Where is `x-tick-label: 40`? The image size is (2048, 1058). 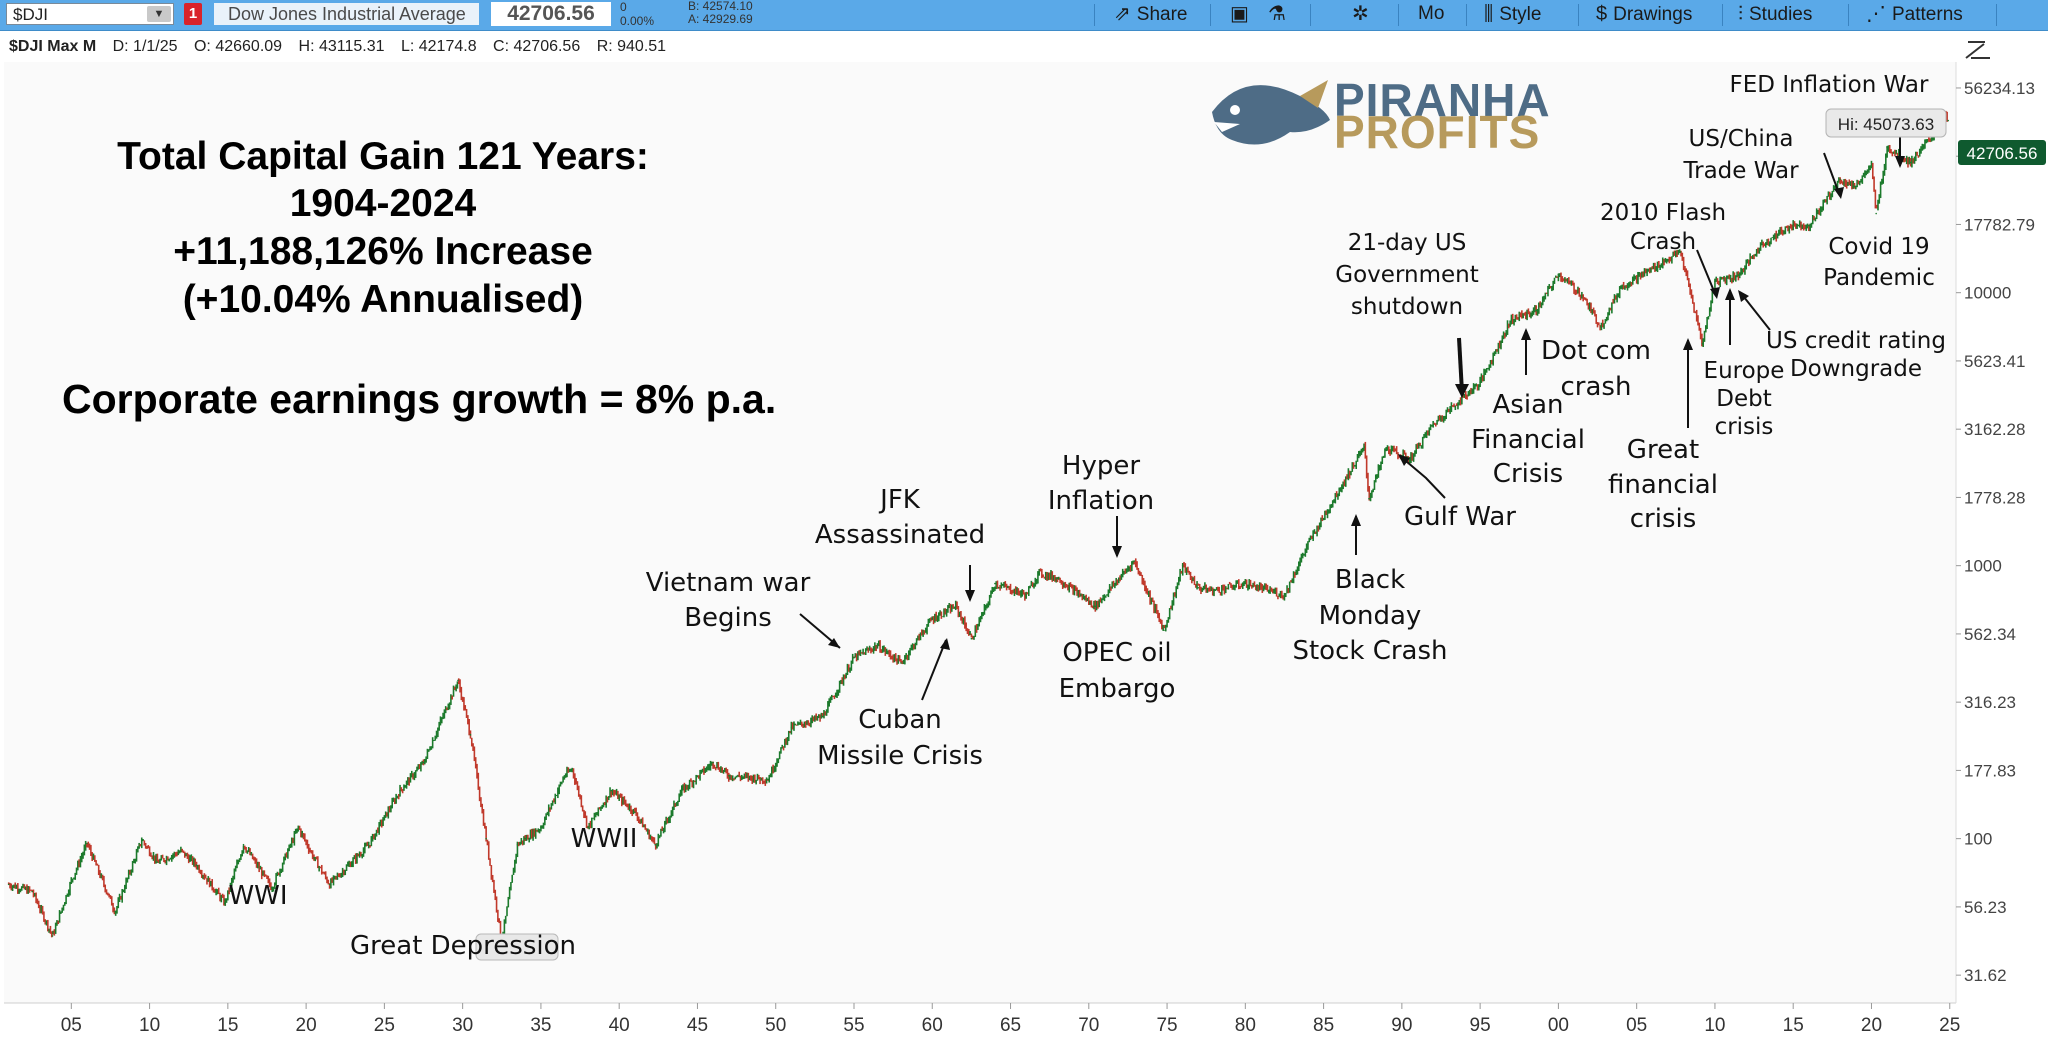
x-tick-label: 40 is located at coordinates (619, 1025).